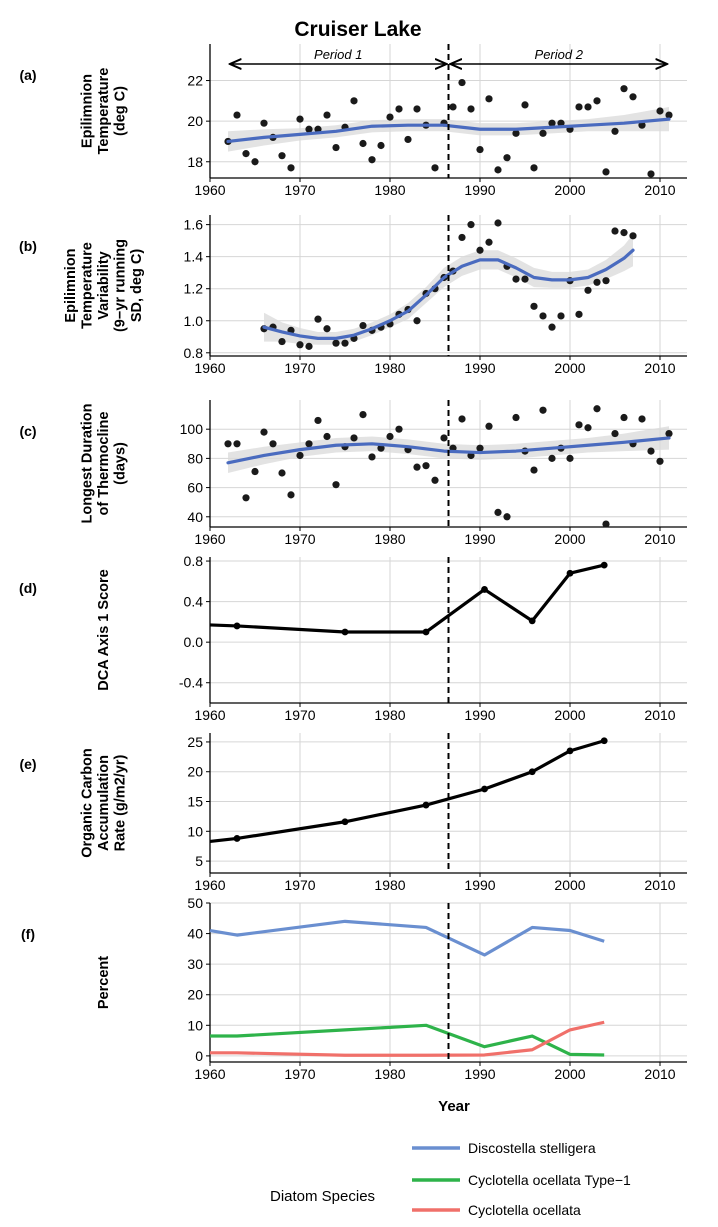  I want to click on y-tick-label: 1.6, so click(194, 225).